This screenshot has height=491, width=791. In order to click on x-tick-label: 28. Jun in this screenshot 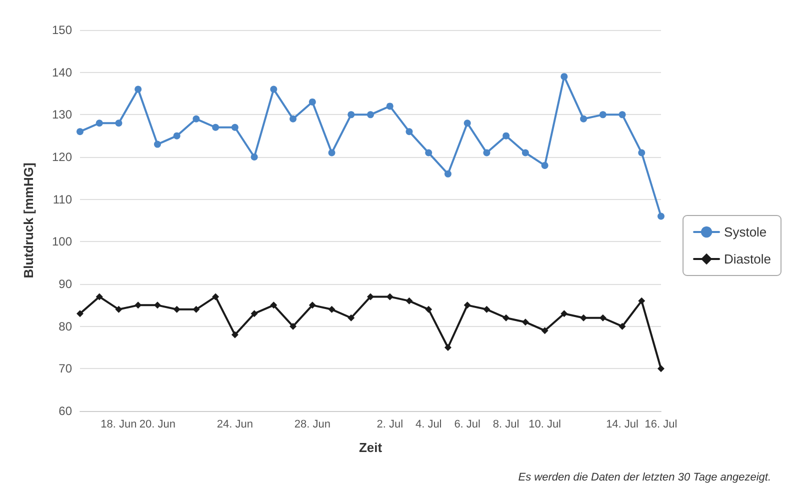, I will do `click(312, 424)`.